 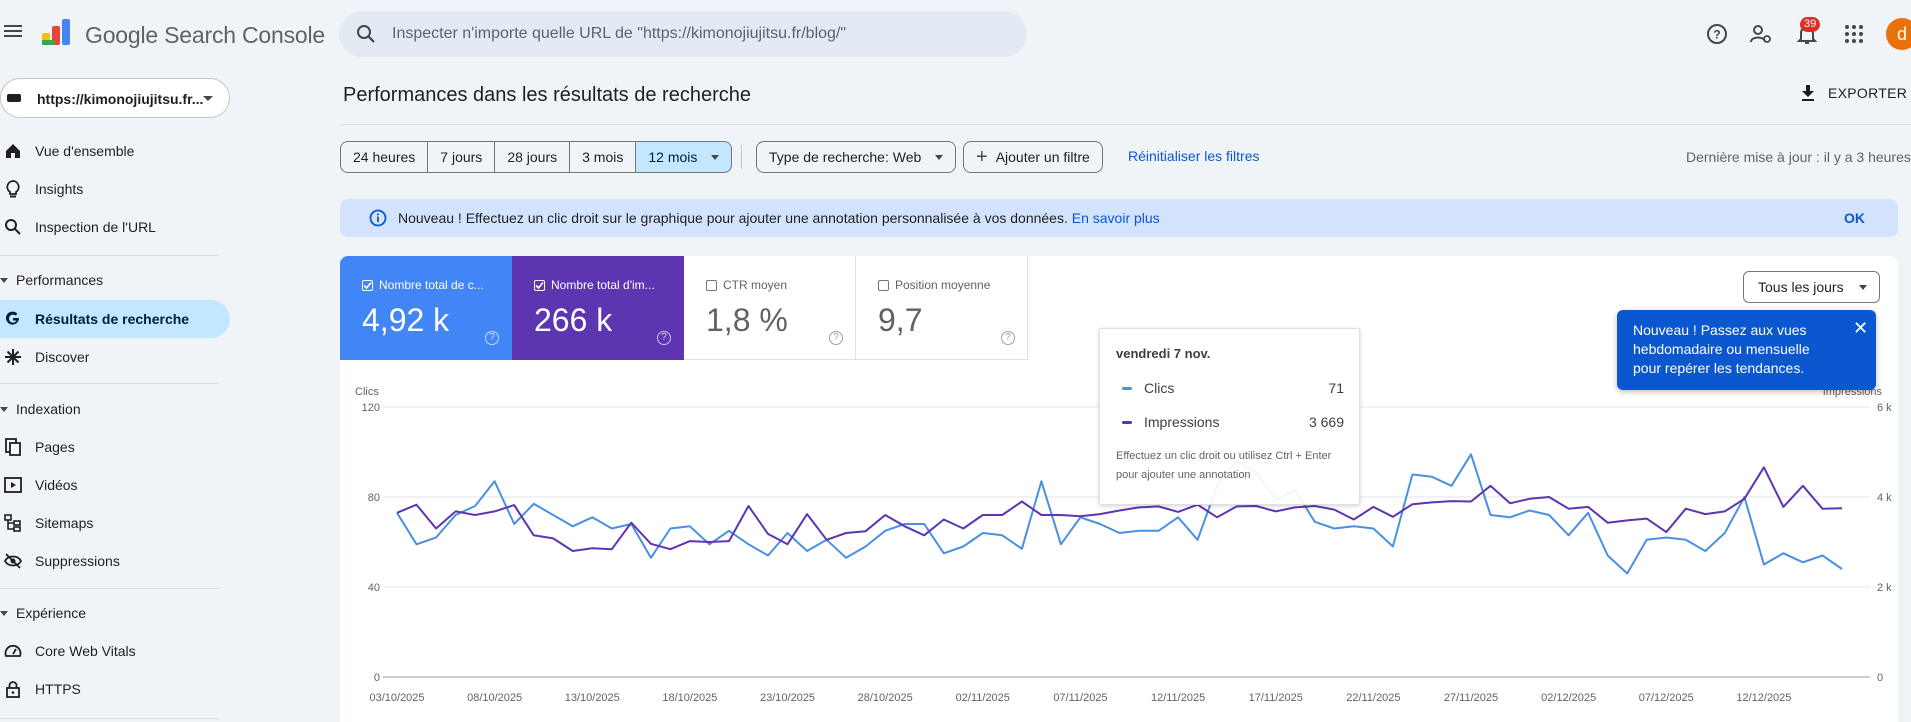 I want to click on sidebar-item-discover: Discover, so click(x=115, y=357).